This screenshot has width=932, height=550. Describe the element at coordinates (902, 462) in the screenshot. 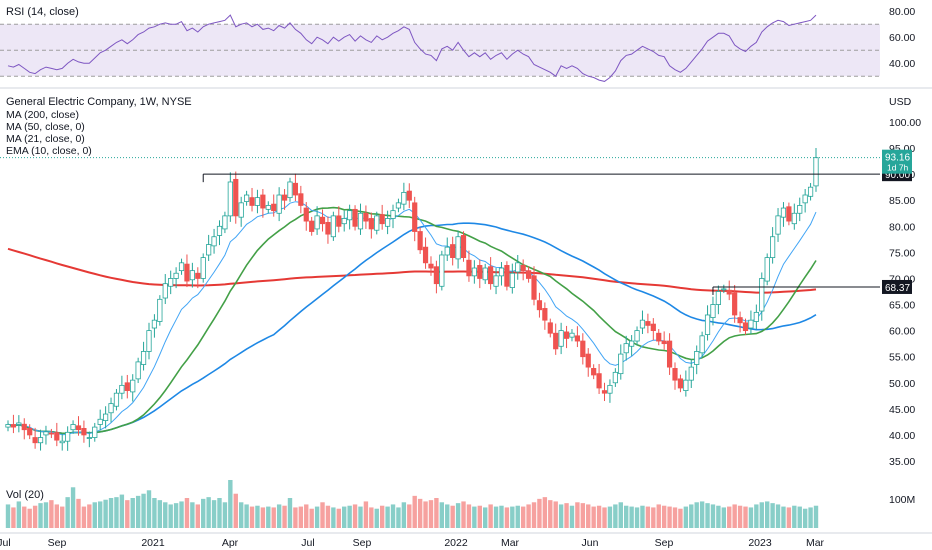

I see `price-tick-label: 35.00` at that location.